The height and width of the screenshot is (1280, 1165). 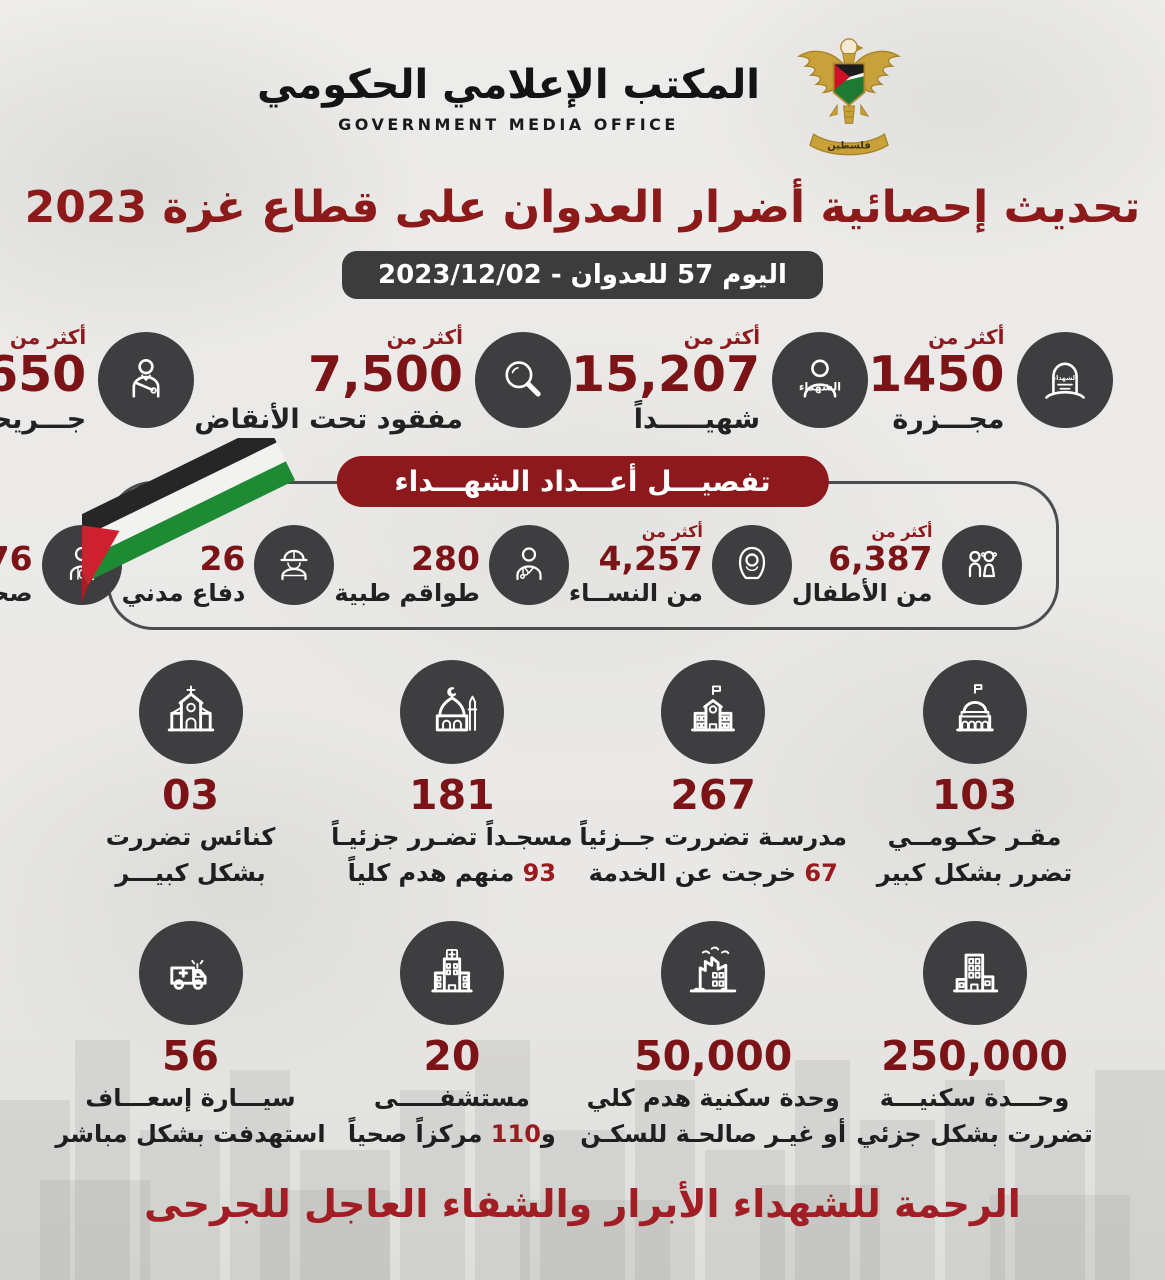 I want to click on martyrs-detail-row: أكثر من 6,387 من الأطفال أكثر, so click(x=511, y=564).